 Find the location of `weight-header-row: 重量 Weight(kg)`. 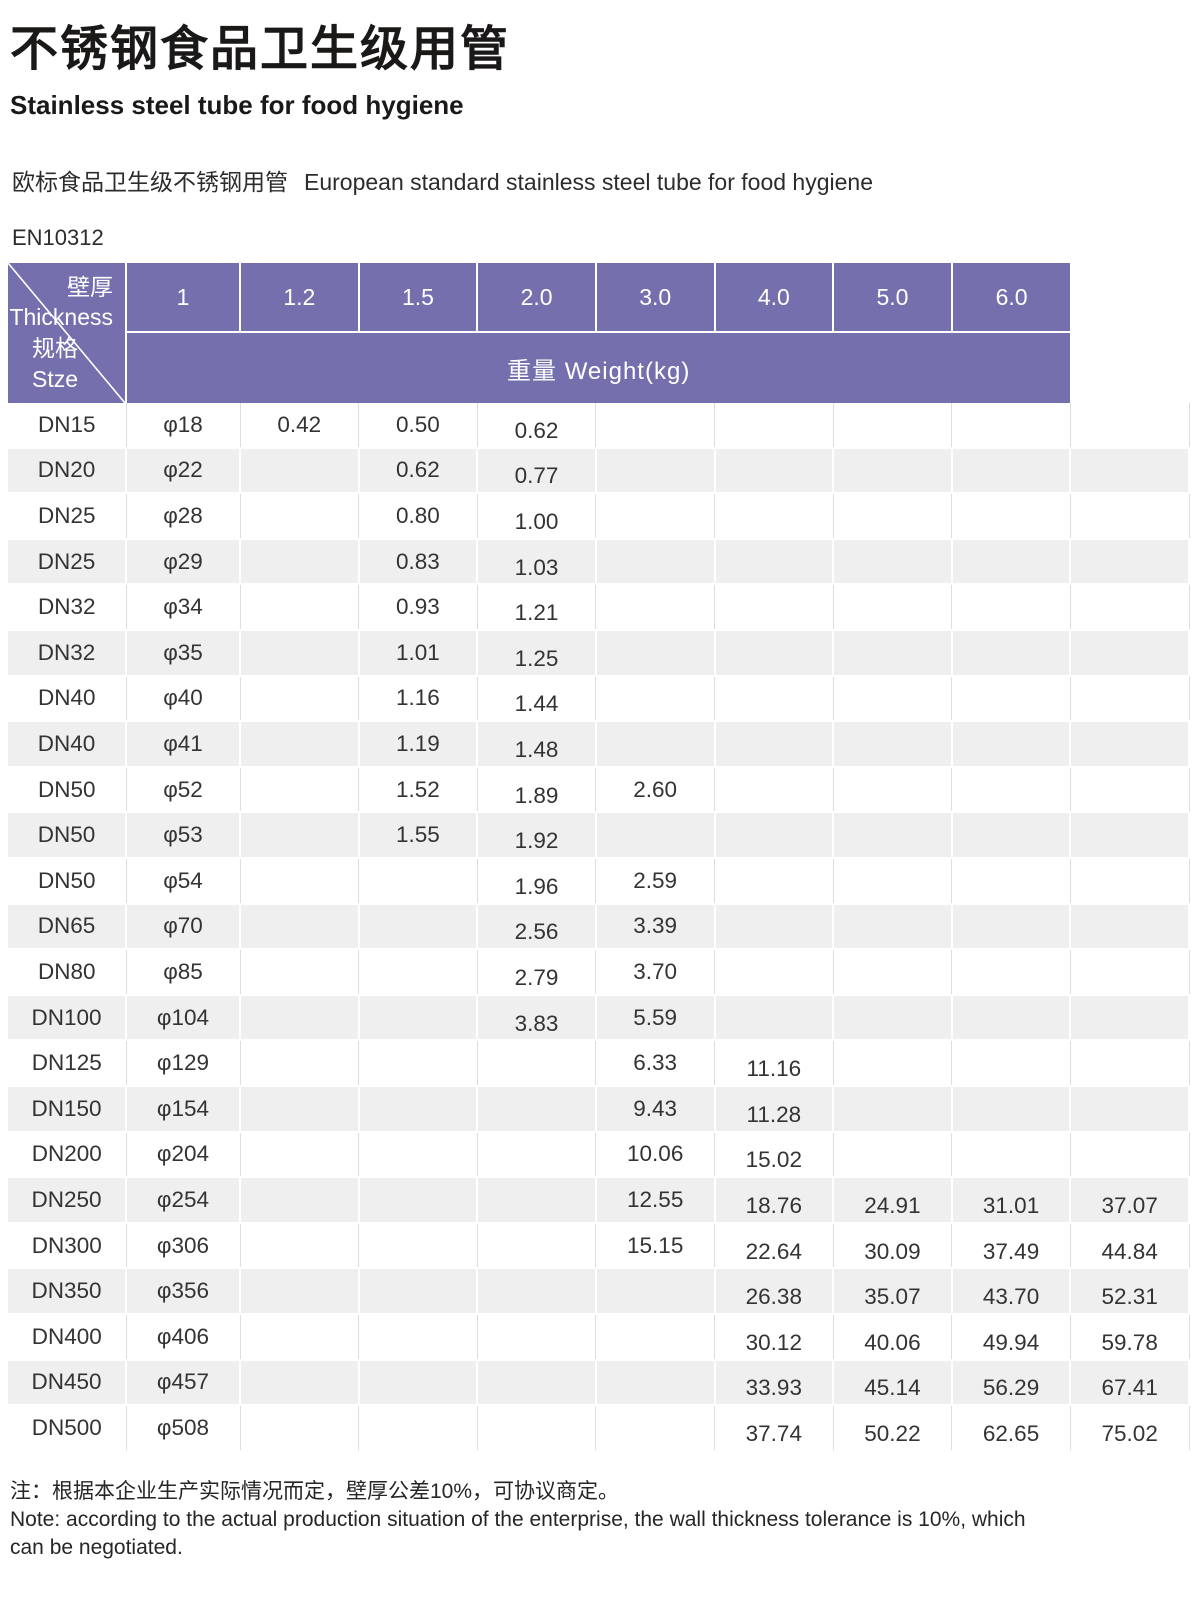

weight-header-row: 重量 Weight(kg) is located at coordinates (598, 367).